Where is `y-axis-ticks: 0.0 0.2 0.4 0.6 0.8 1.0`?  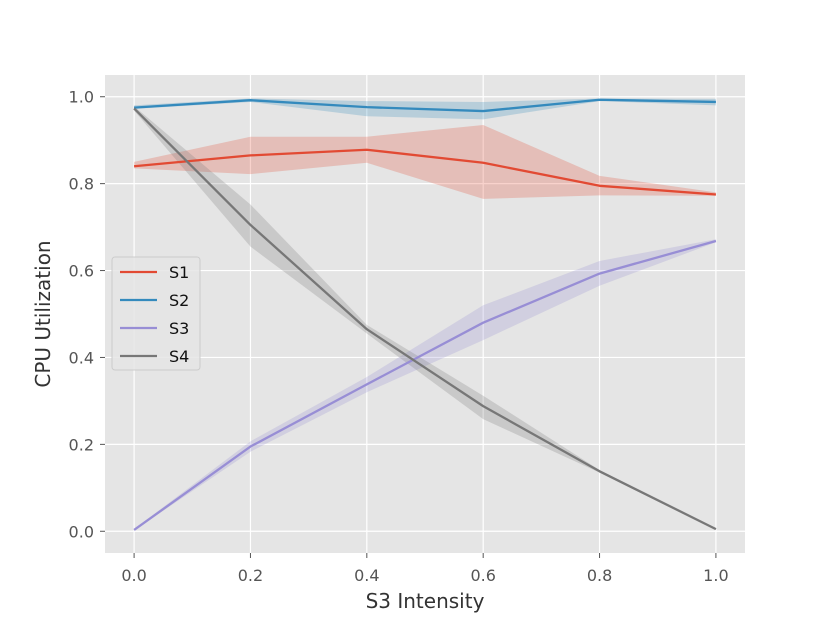 y-axis-ticks: 0.0 0.2 0.4 0.6 0.8 1.0 is located at coordinates (87, 314).